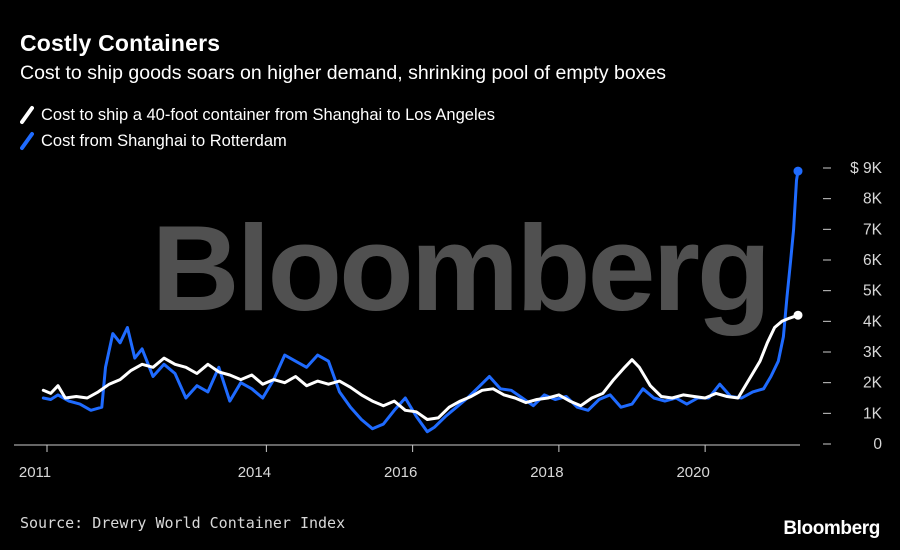  Describe the element at coordinates (254, 472) in the screenshot. I see `x-tick-label-2014: 2014` at that location.